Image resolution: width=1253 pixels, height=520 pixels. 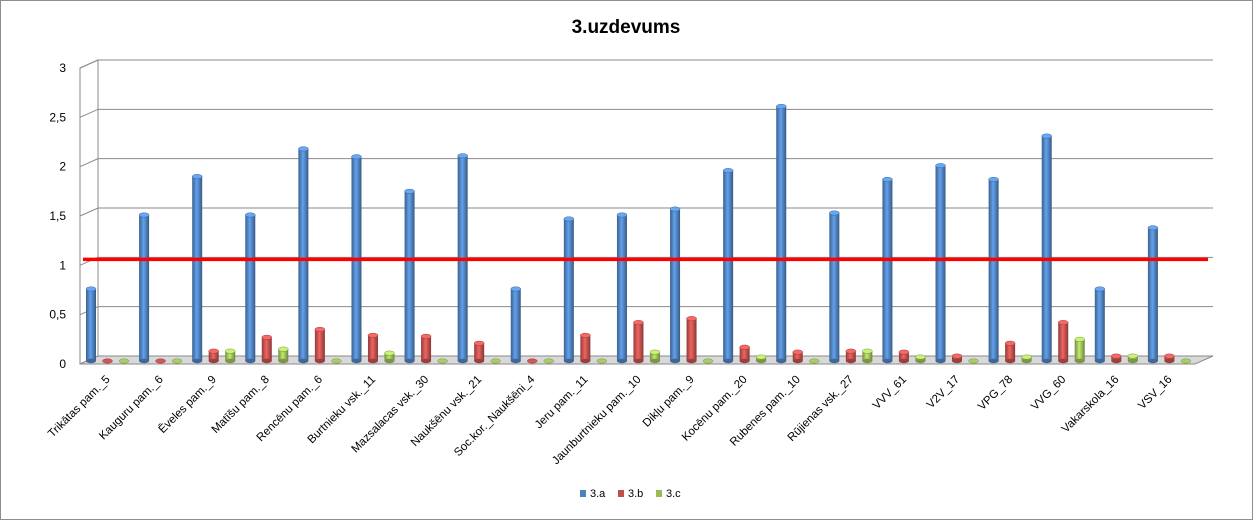 I want to click on bar-3.b-2, so click(x=213, y=356).